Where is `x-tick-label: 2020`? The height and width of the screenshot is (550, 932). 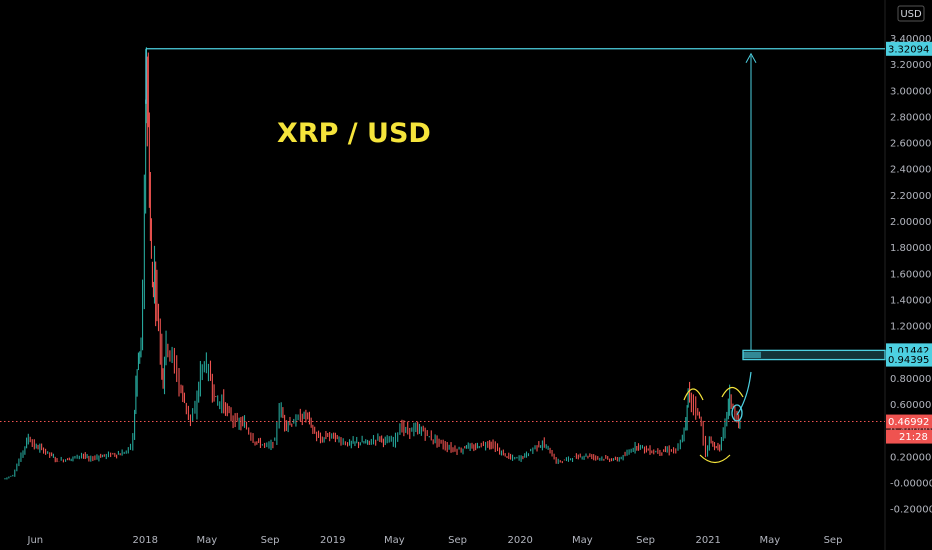
x-tick-label: 2020 is located at coordinates (519, 540).